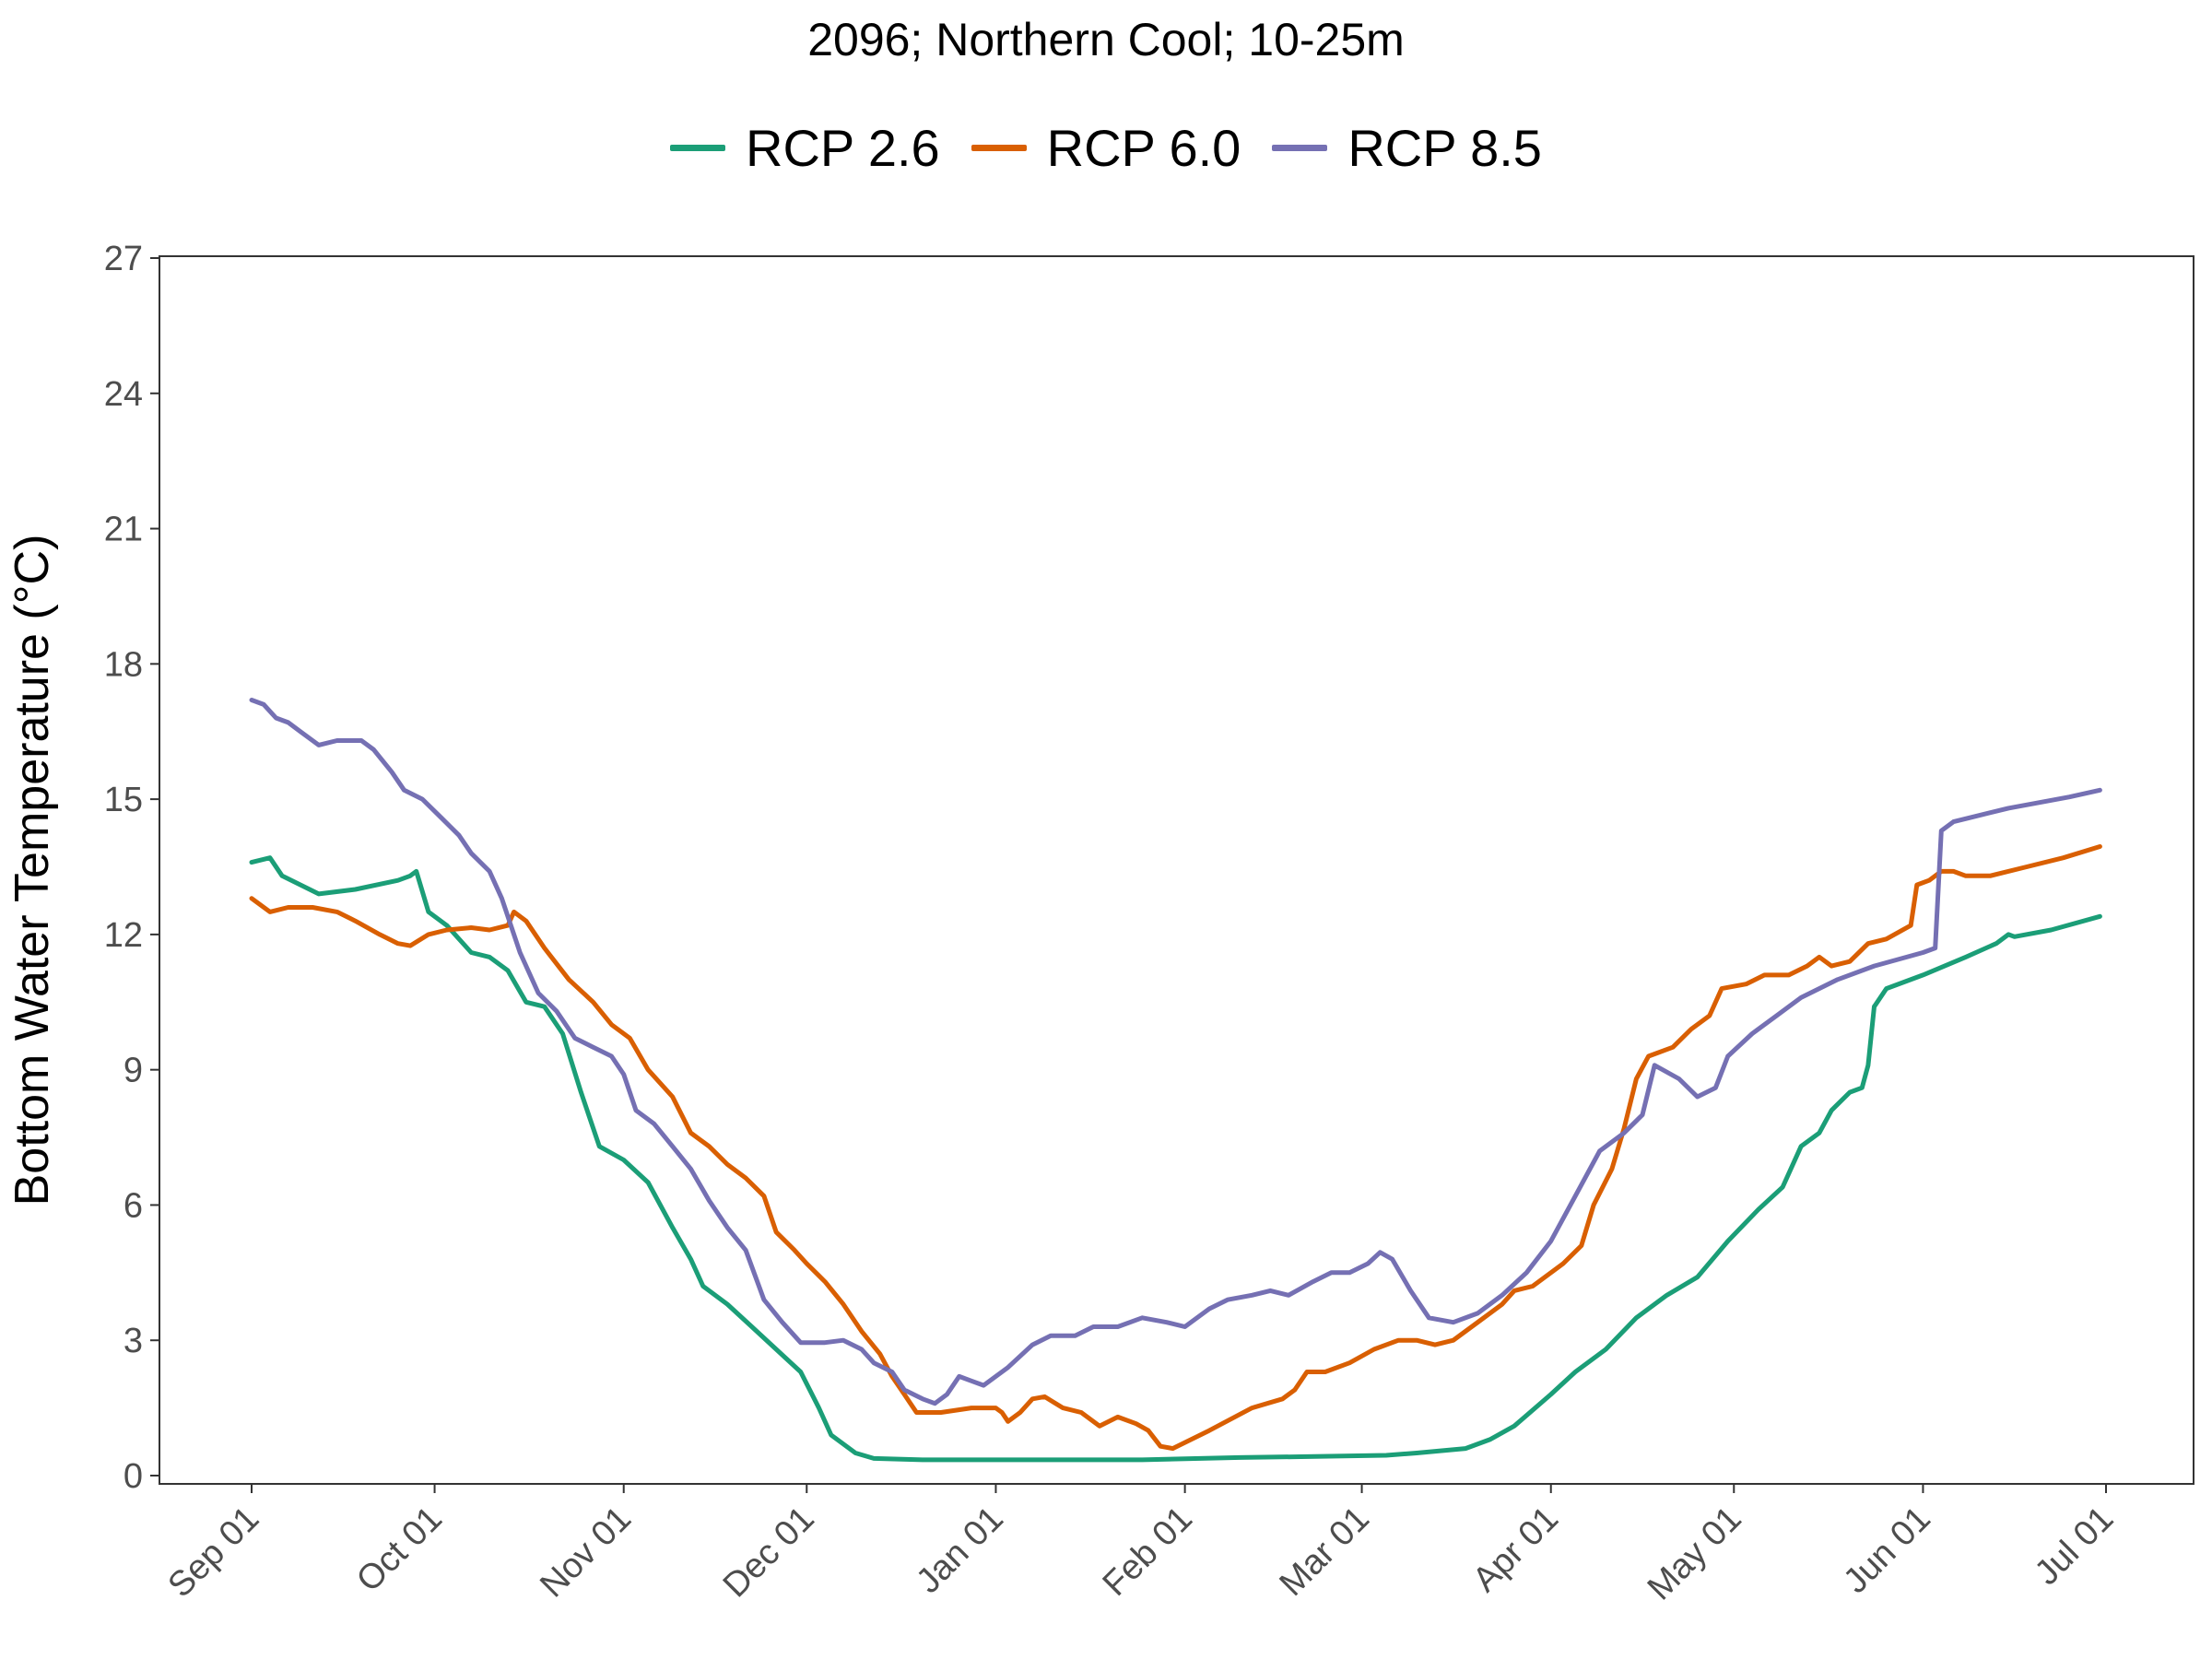 The image size is (2212, 1659). Describe the element at coordinates (123, 259) in the screenshot. I see `y-tick-label: 27` at that location.